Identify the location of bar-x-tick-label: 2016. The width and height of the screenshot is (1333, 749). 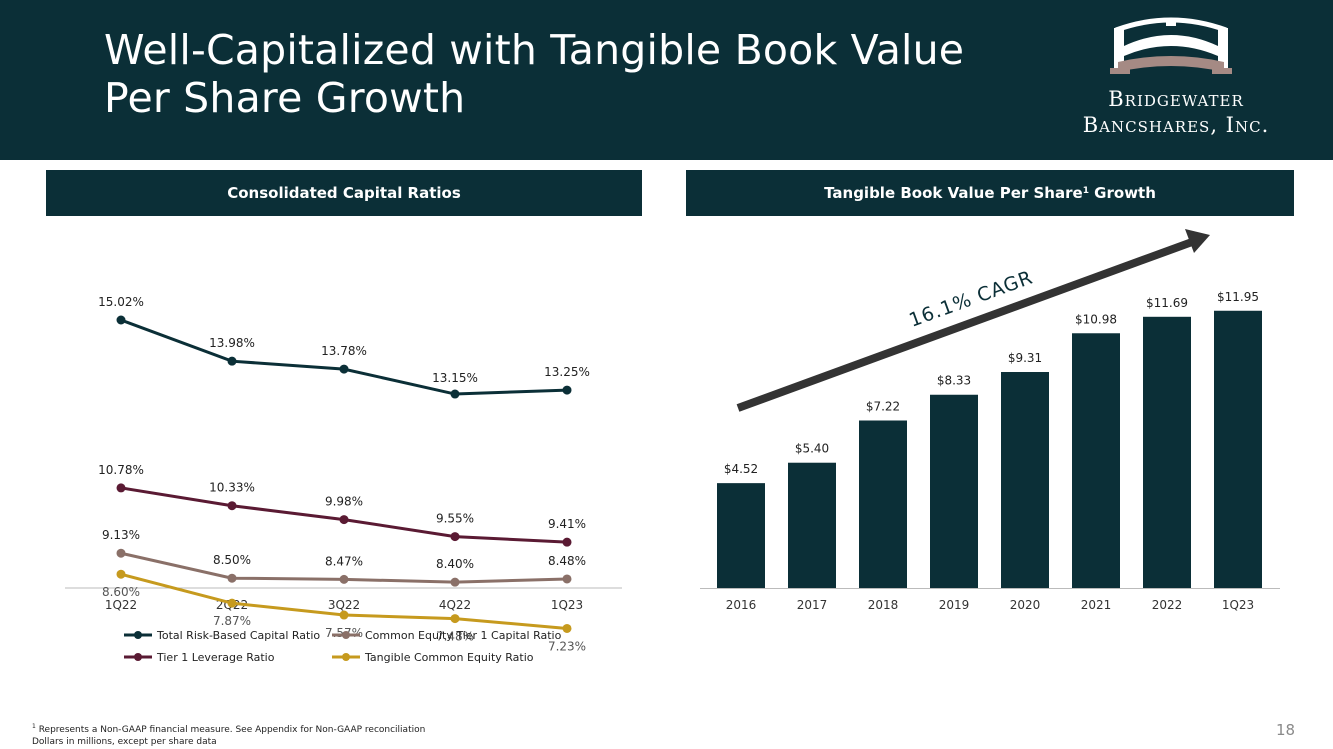
(741, 605).